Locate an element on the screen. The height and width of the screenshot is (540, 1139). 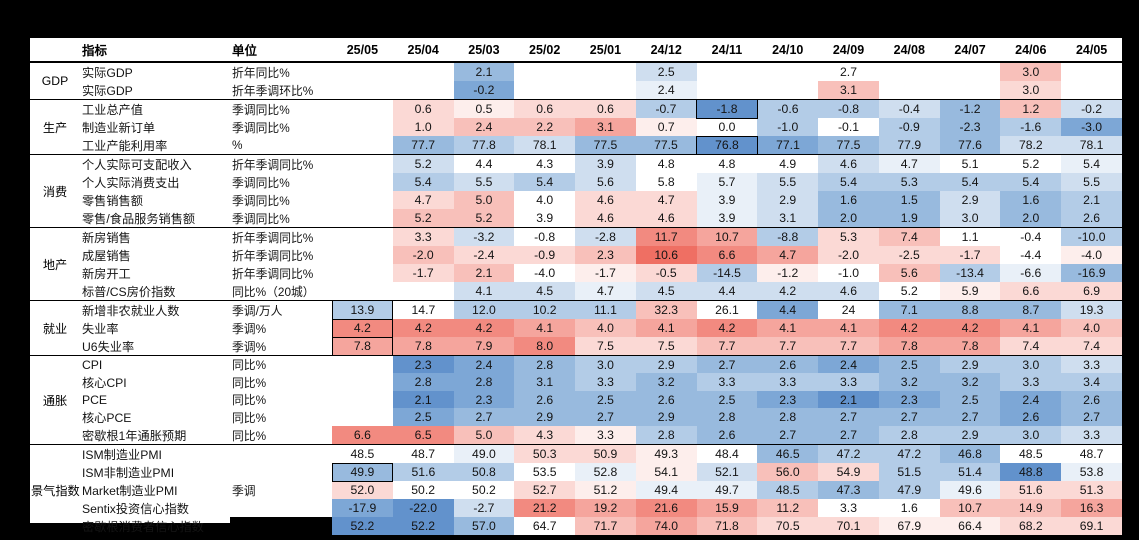
data-cell: 4.7 is located at coordinates (666, 200).